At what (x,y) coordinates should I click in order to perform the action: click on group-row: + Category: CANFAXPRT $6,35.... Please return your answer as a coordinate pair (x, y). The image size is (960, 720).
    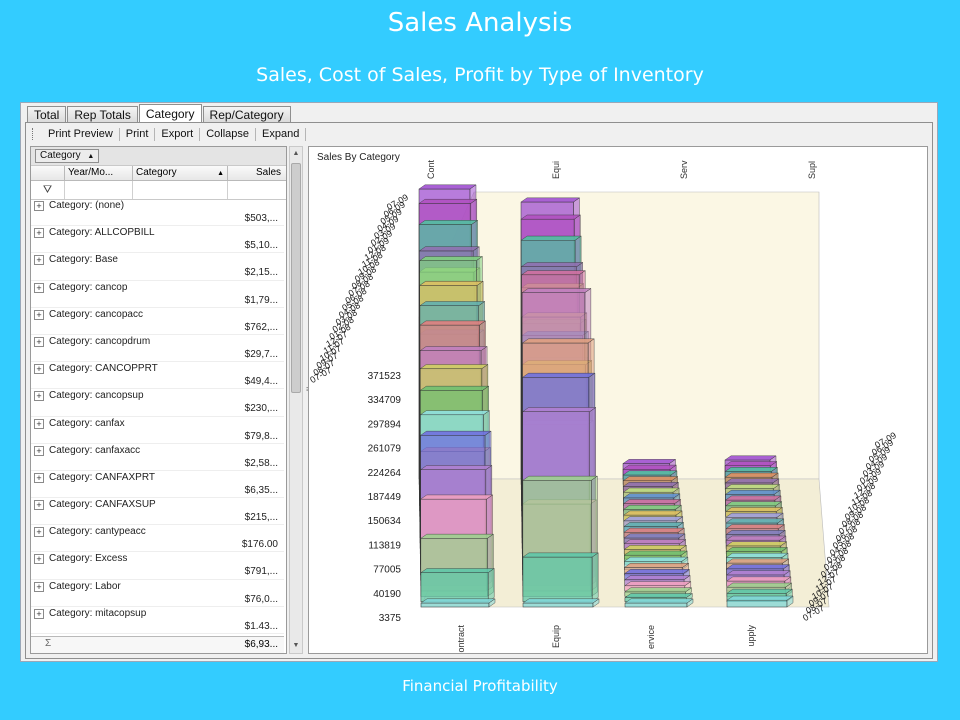
    Looking at the image, I should click on (157, 485).